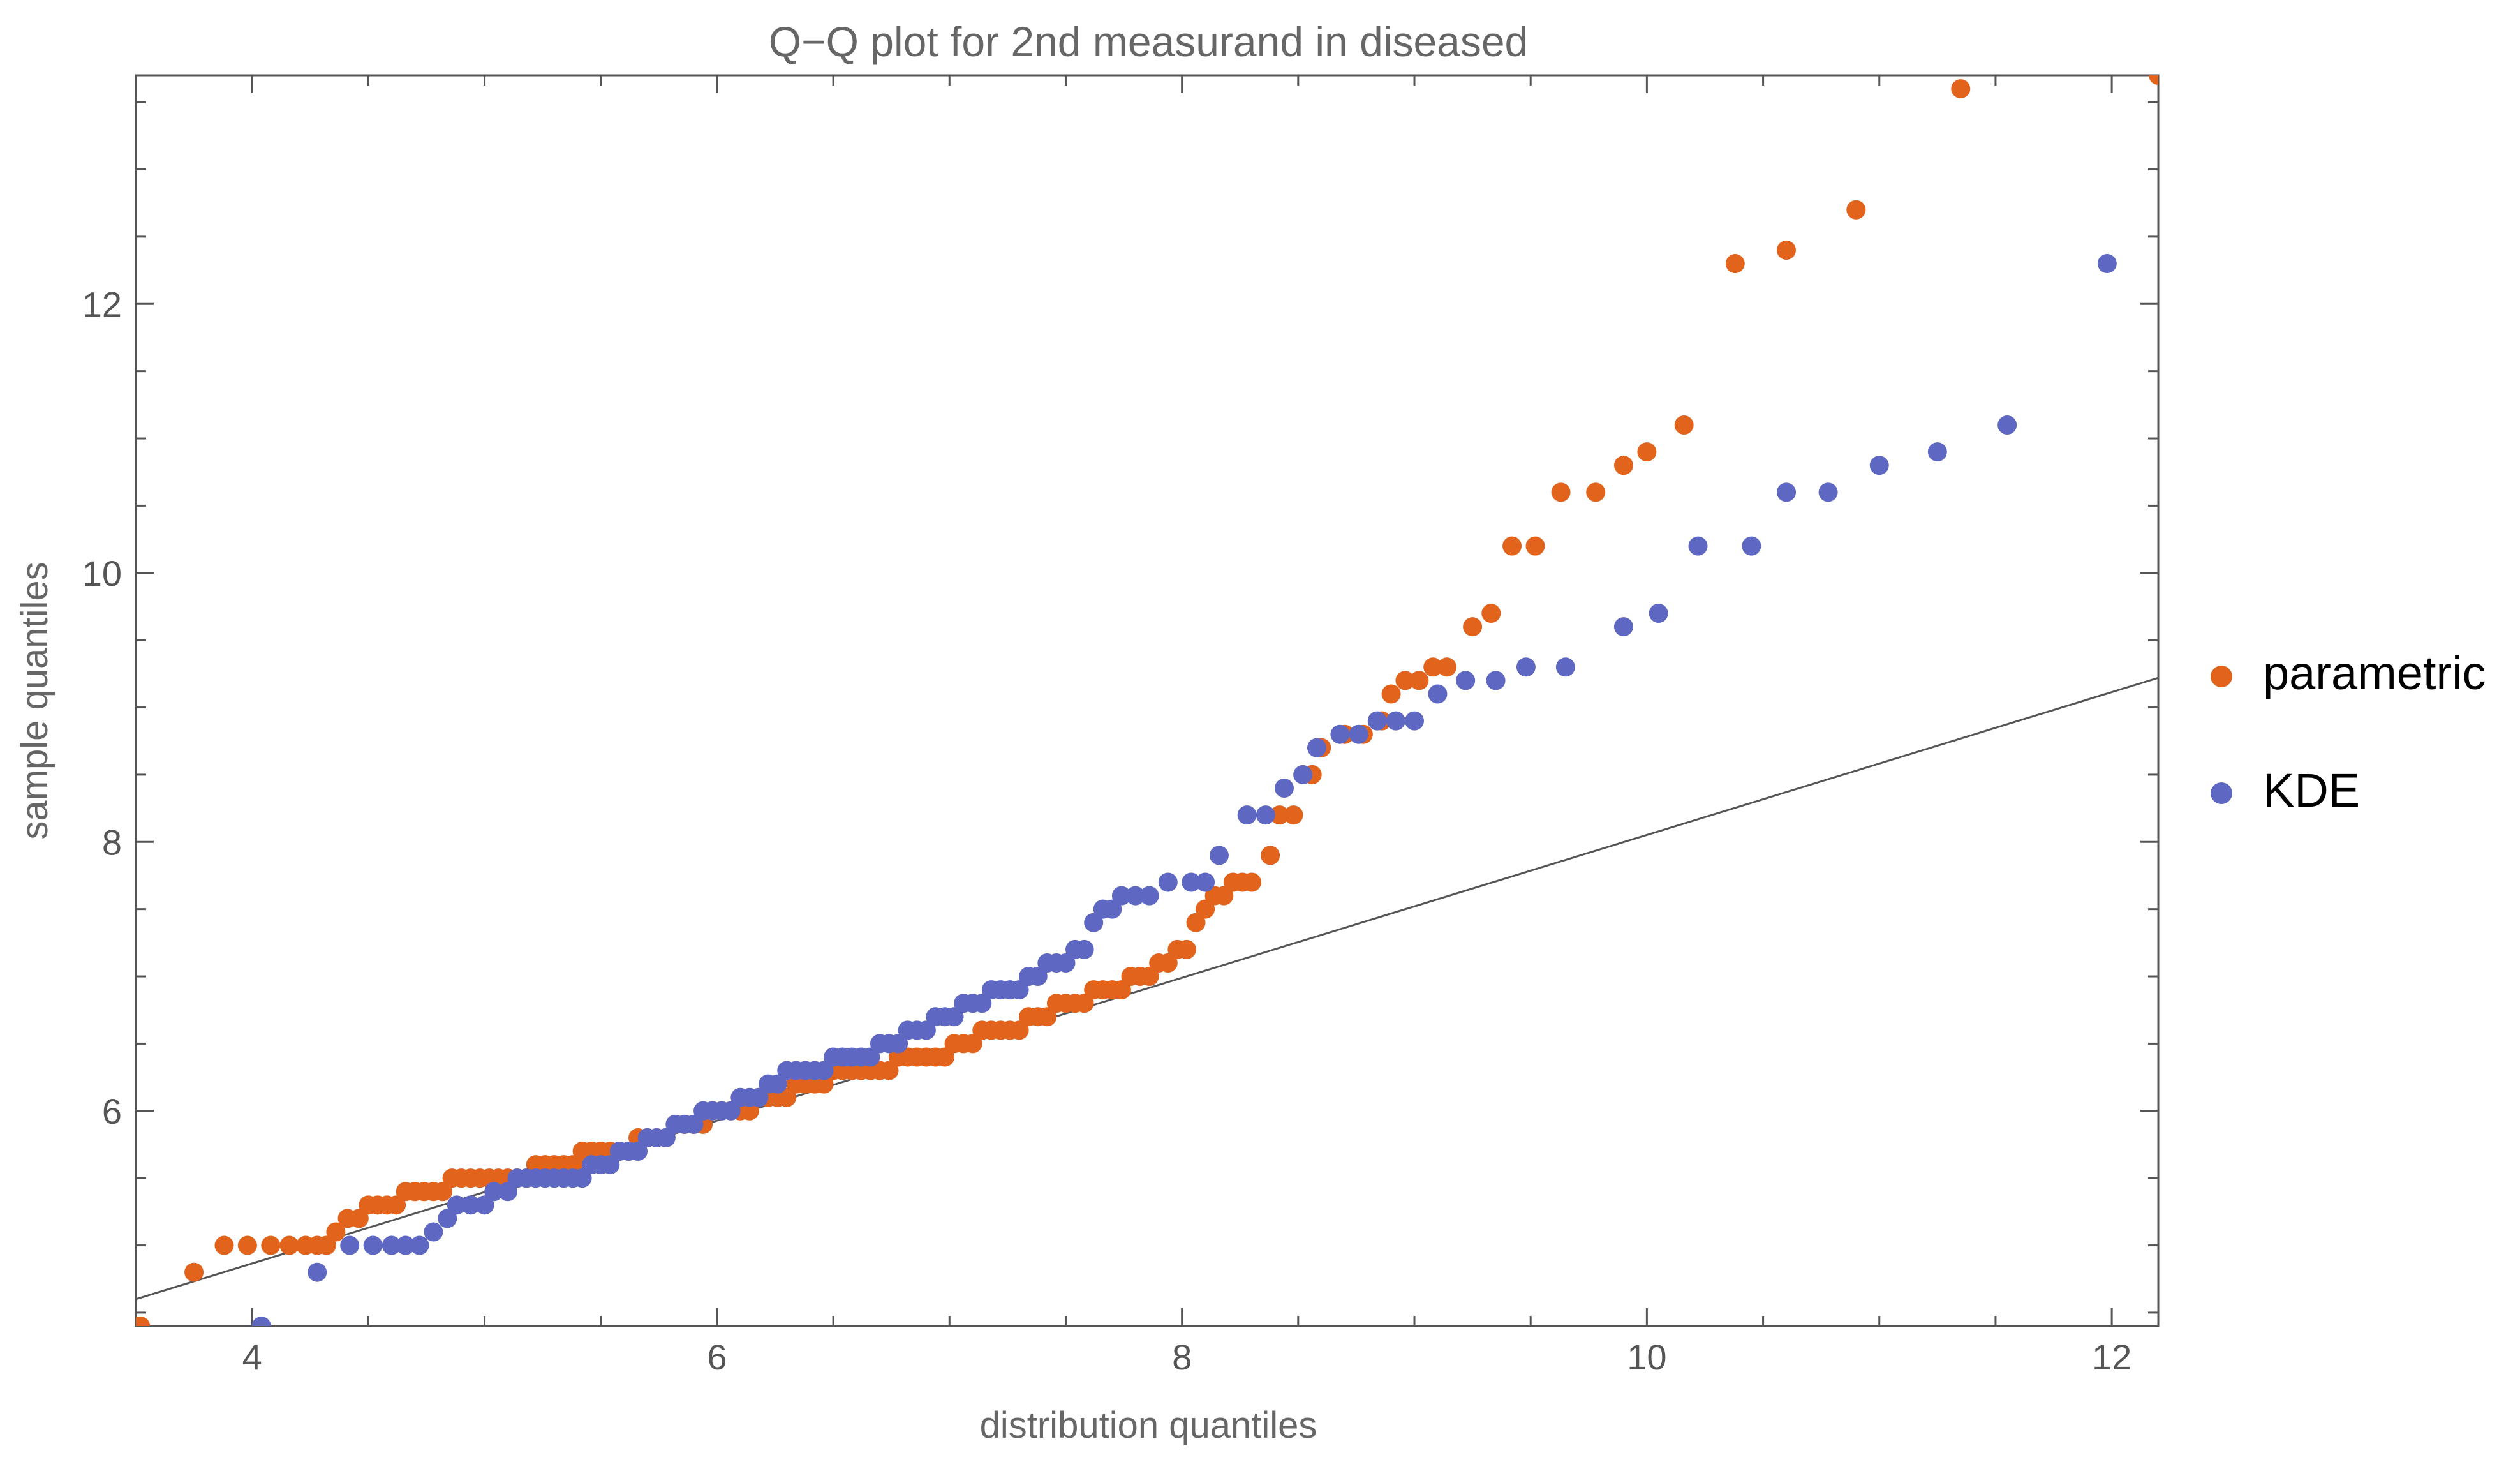 This screenshot has width=2520, height=1462. I want to click on chart-title: Q−Q plot for 2nd measurand in diseased, so click(1149, 41).